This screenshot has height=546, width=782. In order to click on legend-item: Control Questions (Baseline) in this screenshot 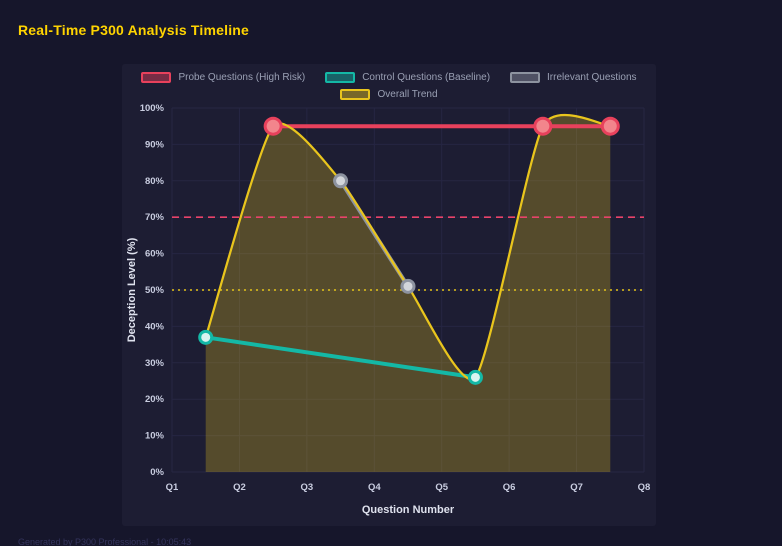, I will do `click(407, 77)`.